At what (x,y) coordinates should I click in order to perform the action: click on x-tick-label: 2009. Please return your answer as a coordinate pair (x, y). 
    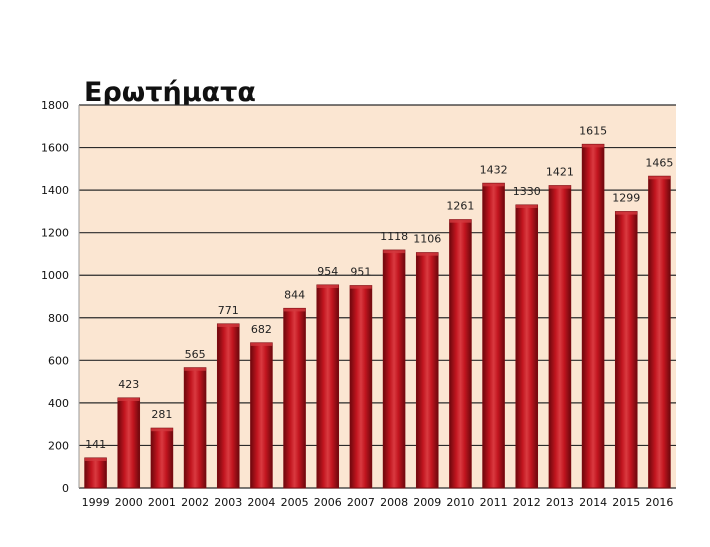
    Looking at the image, I should click on (427, 502).